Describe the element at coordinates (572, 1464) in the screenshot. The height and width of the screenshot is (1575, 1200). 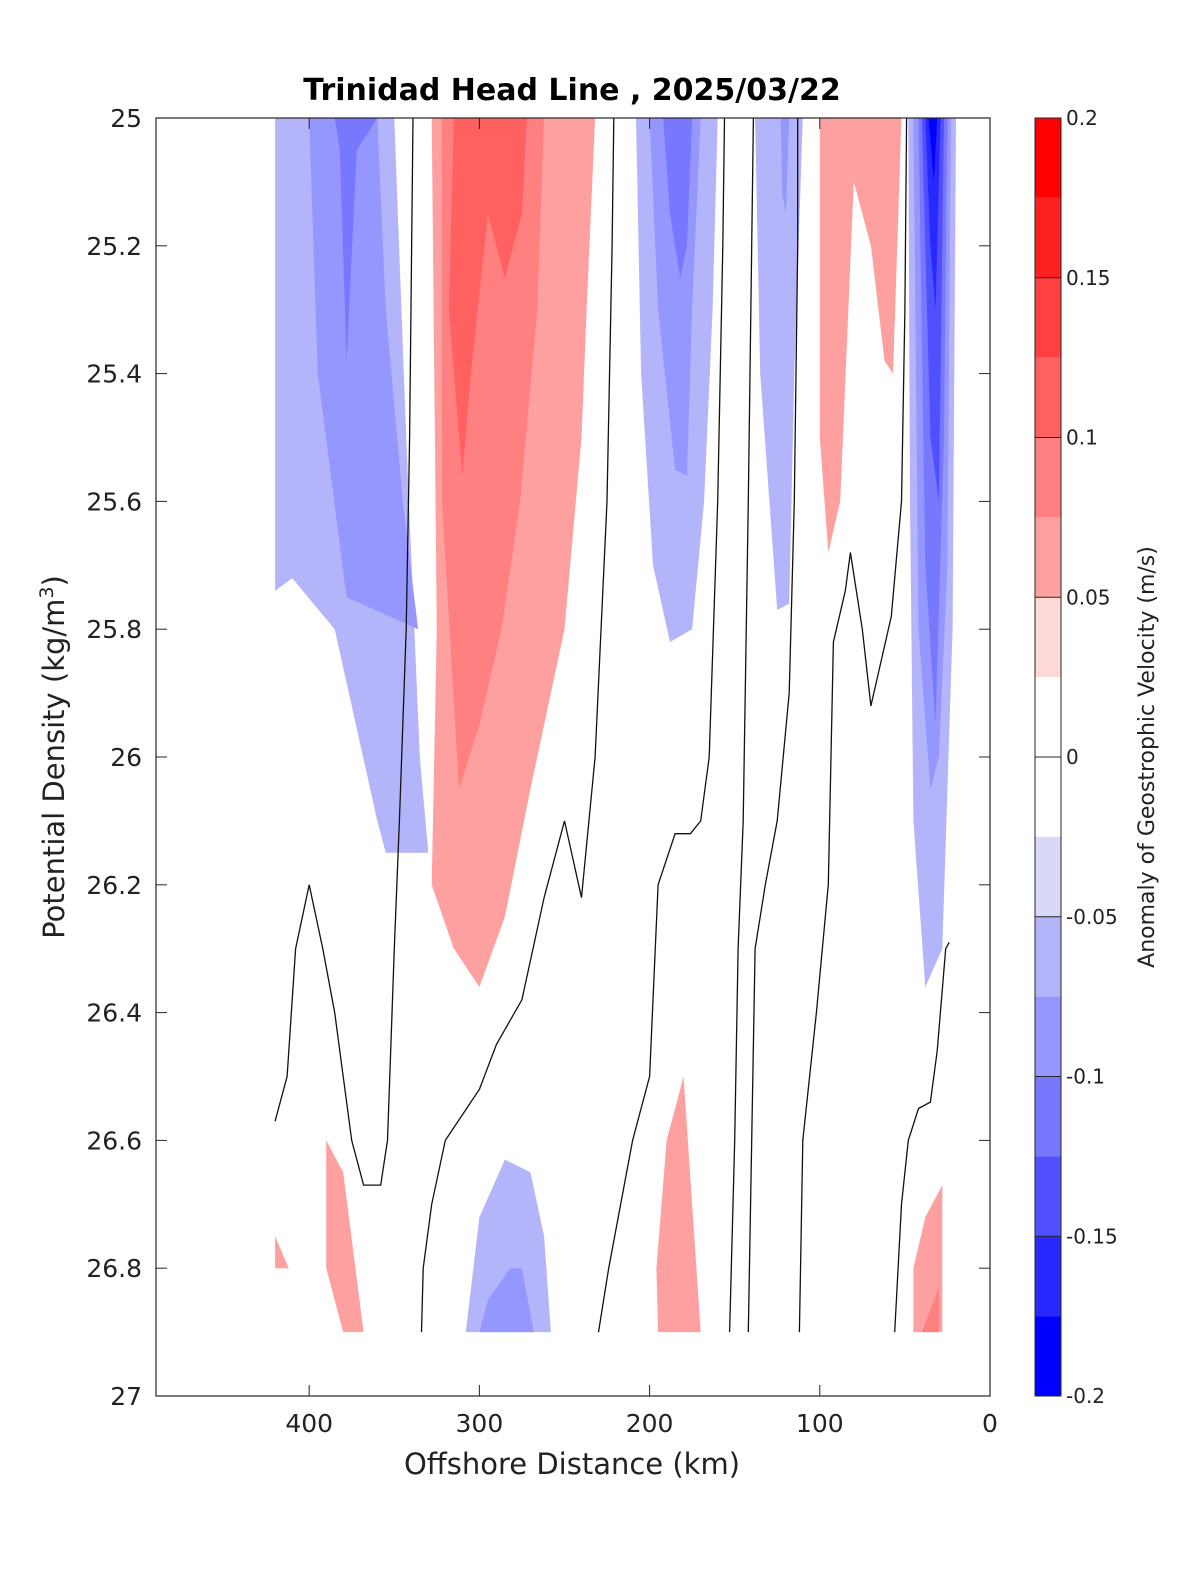
I see `x-axis-label: Offshore Distance (km)` at that location.